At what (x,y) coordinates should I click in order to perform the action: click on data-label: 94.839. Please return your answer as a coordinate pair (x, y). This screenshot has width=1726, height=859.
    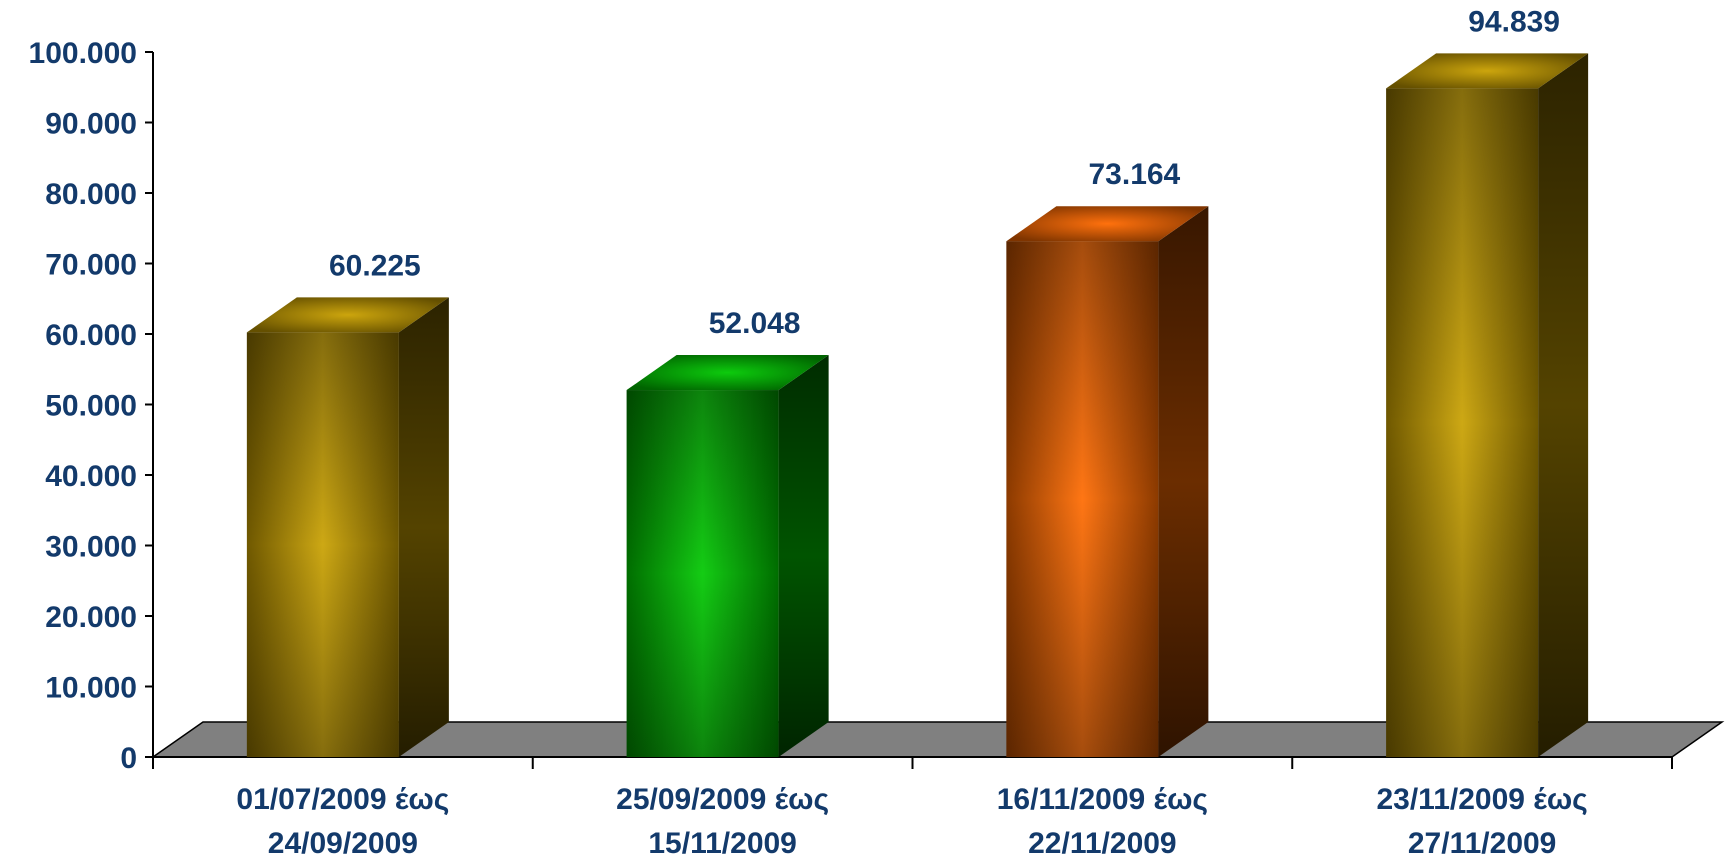
    Looking at the image, I should click on (1514, 21).